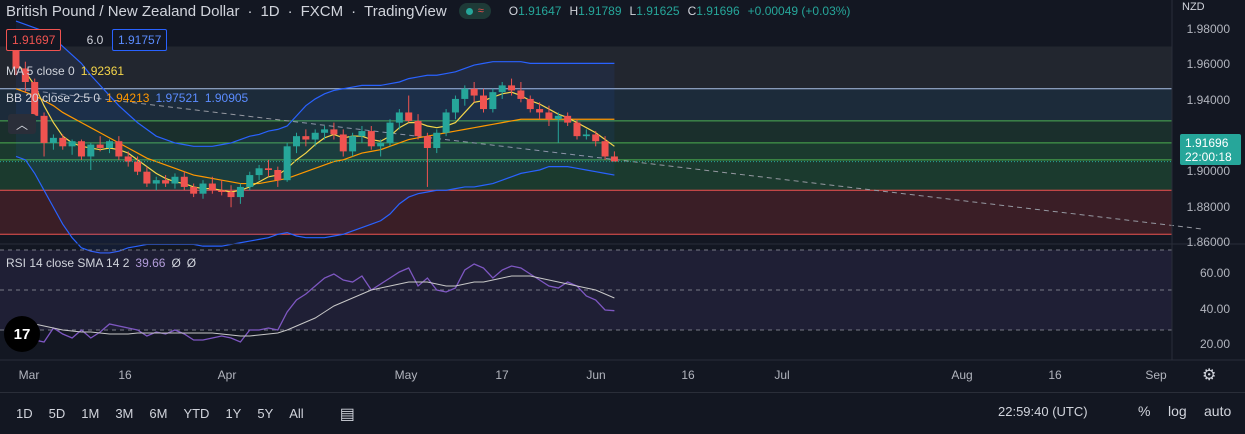  Describe the element at coordinates (29, 375) in the screenshot. I see `time-axis-label: Mar` at that location.